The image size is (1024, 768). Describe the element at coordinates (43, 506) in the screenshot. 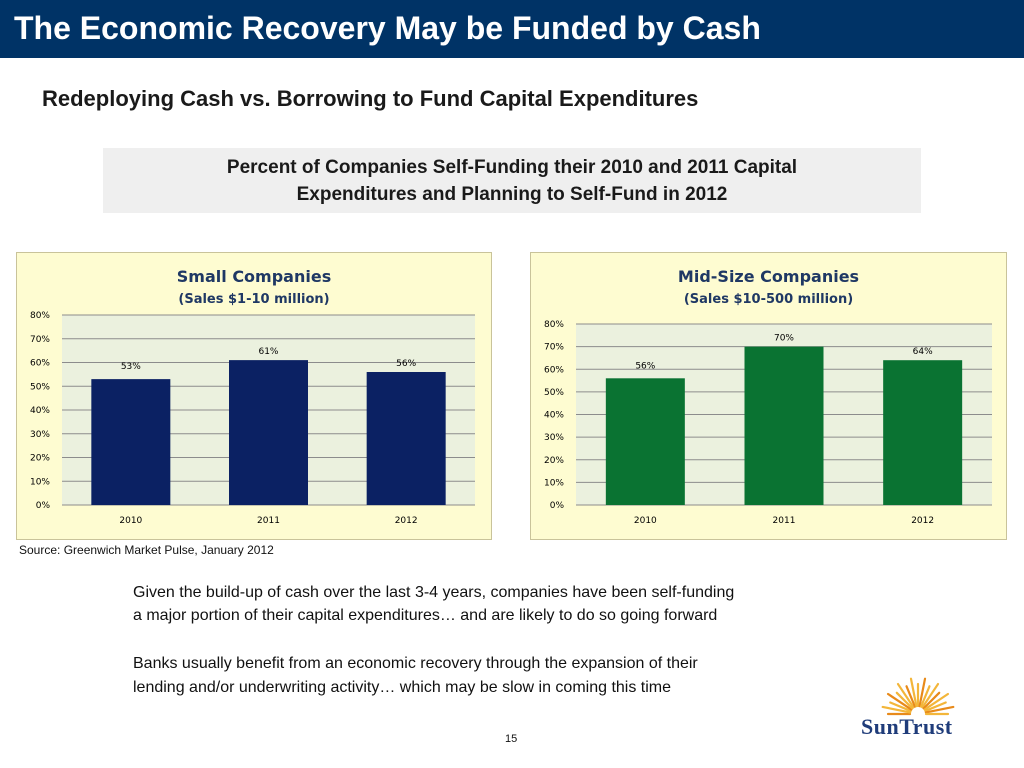

I see `small-y-tick-label: 0%` at that location.